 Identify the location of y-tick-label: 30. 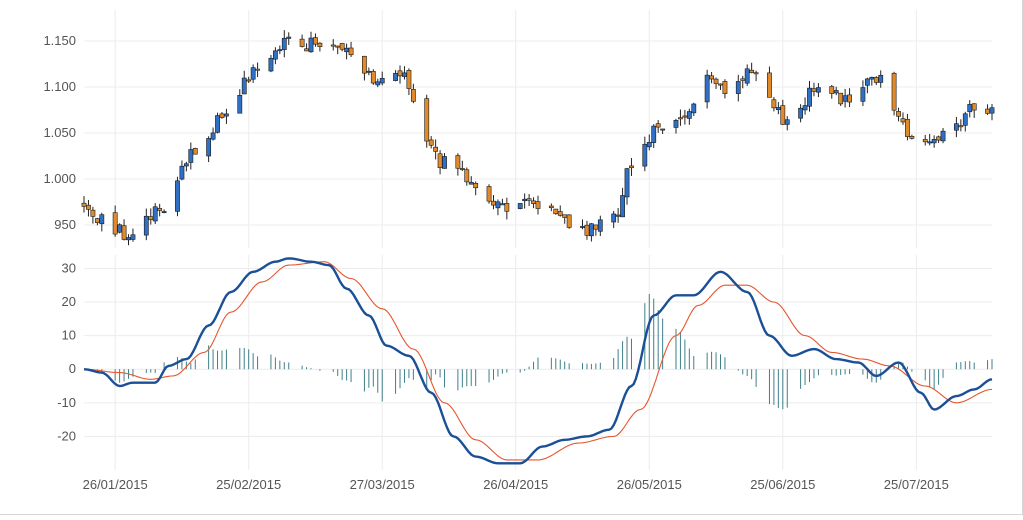
(69, 267).